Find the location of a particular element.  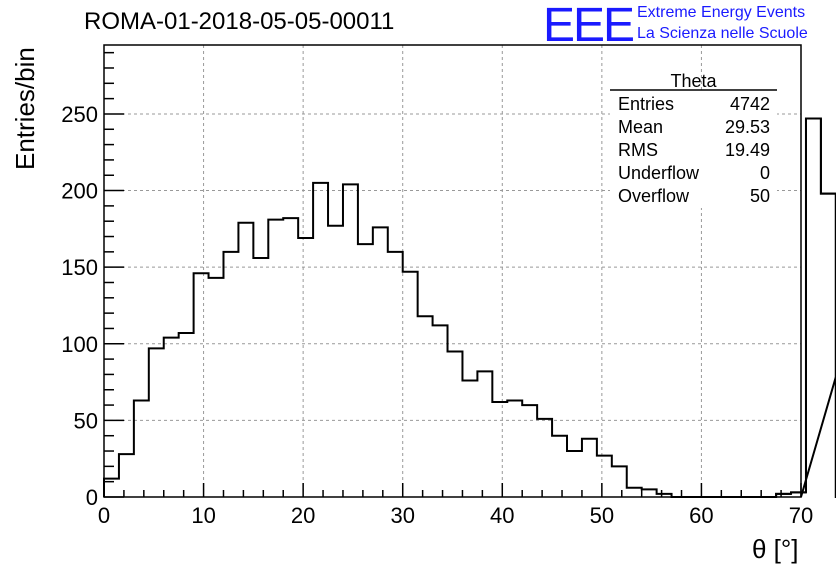

stats-row-label: RMS is located at coordinates (638, 150).